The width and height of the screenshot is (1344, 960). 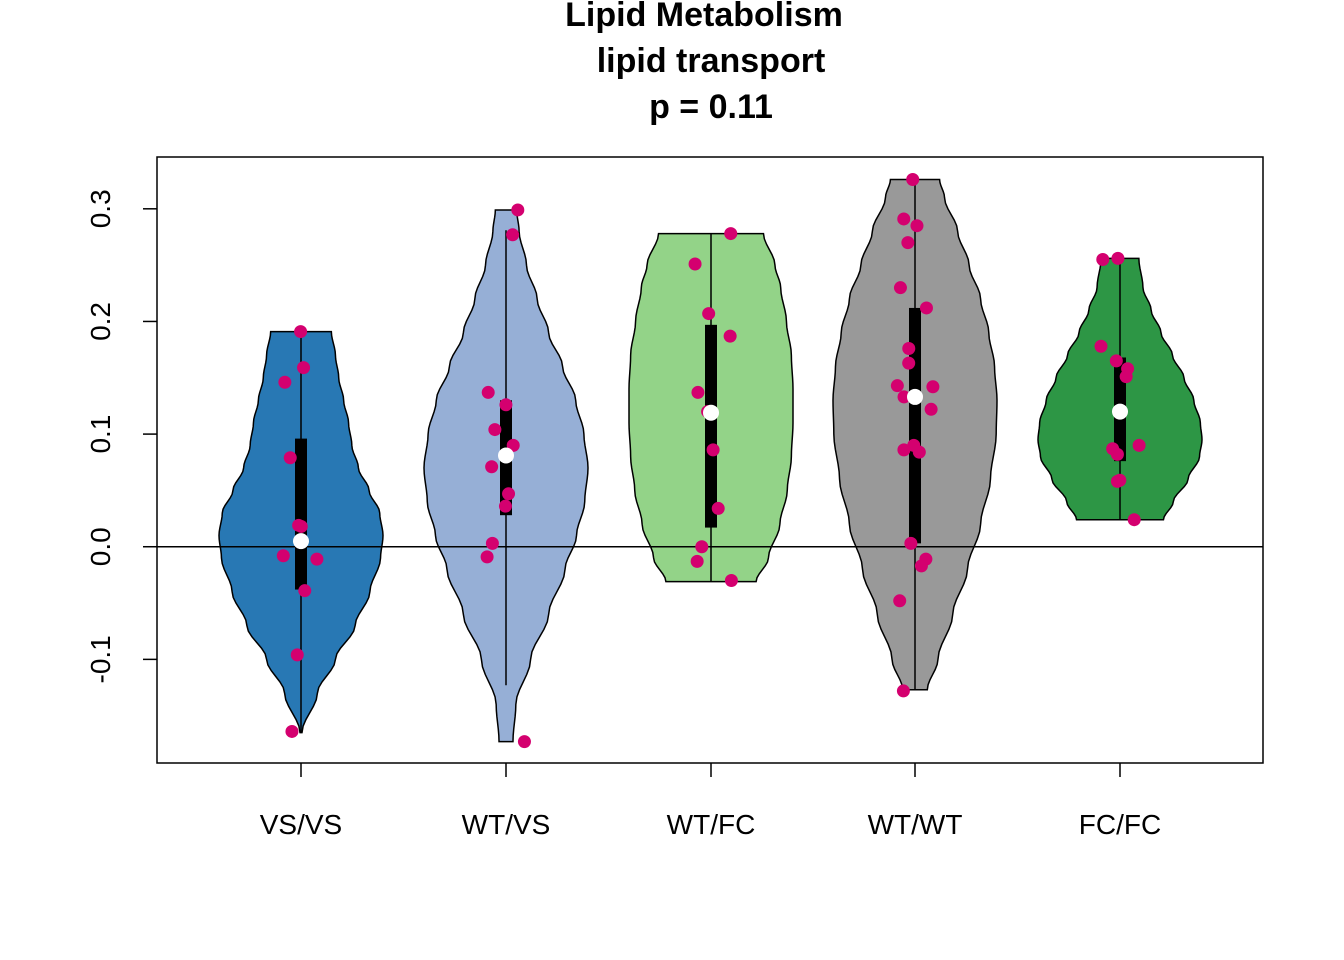 What do you see at coordinates (506, 824) in the screenshot?
I see `x-tick-label: WT/VS` at bounding box center [506, 824].